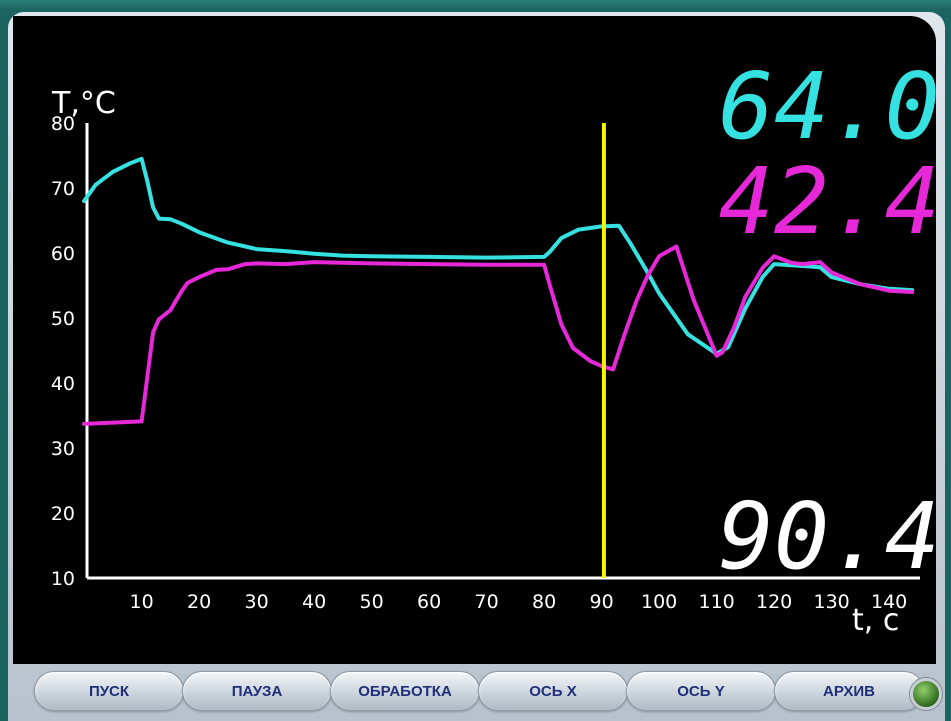  Describe the element at coordinates (405, 691) in the screenshot. I see `processing-button: ОБРАБОТКА` at that location.